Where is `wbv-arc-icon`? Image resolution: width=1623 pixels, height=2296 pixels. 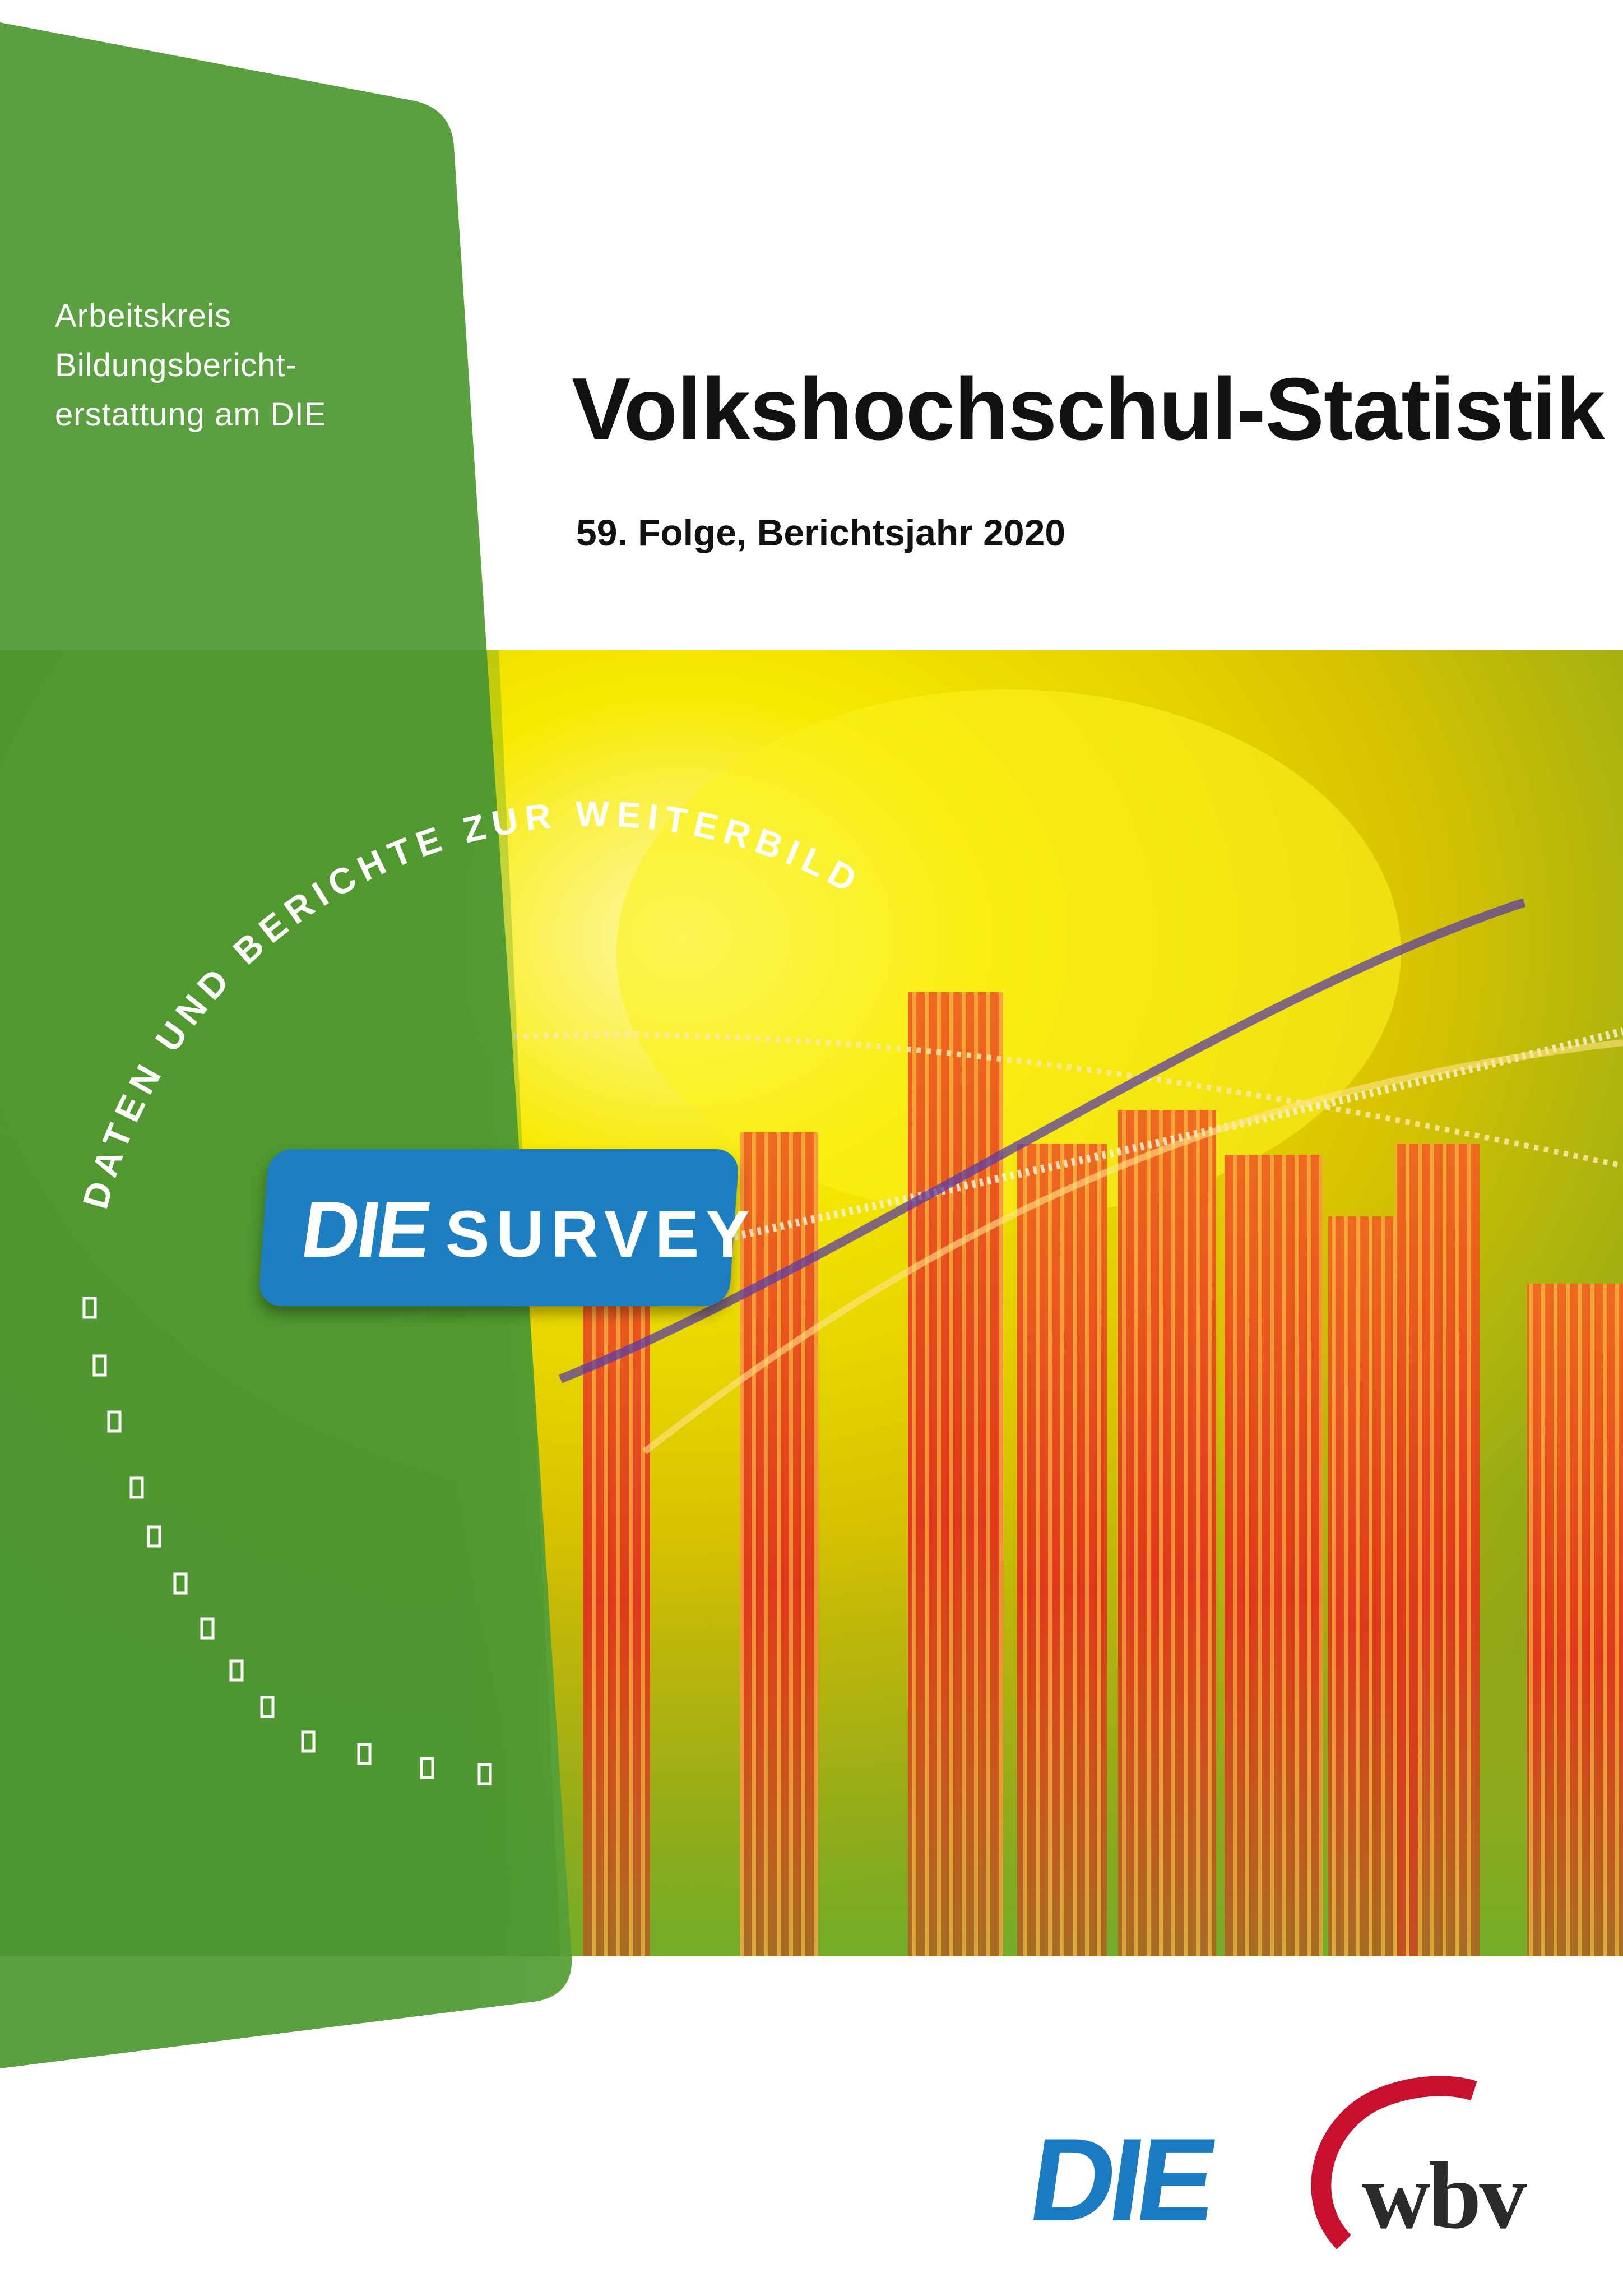 wbv-arc-icon is located at coordinates (1394, 2162).